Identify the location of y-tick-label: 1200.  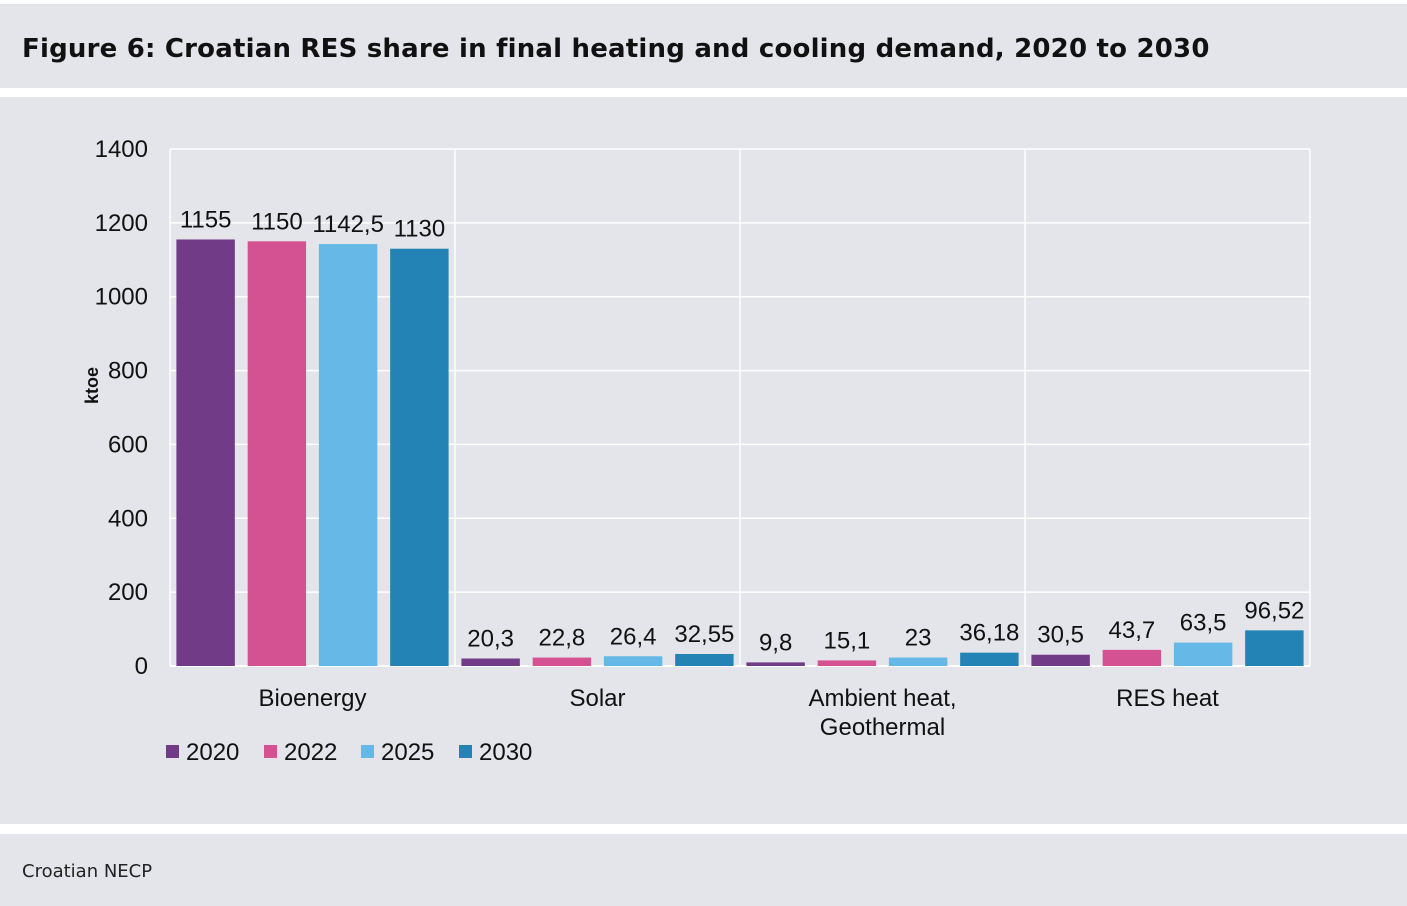
(121, 223).